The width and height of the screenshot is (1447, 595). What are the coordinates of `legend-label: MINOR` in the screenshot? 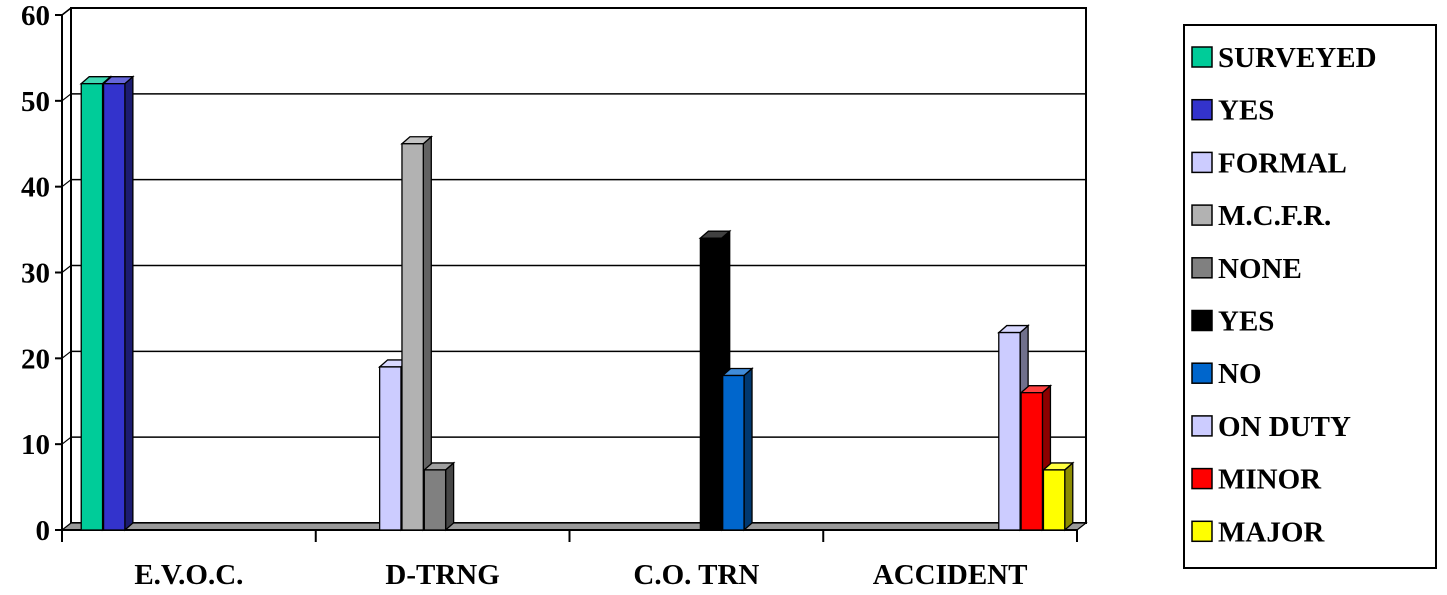 It's located at (1270, 480).